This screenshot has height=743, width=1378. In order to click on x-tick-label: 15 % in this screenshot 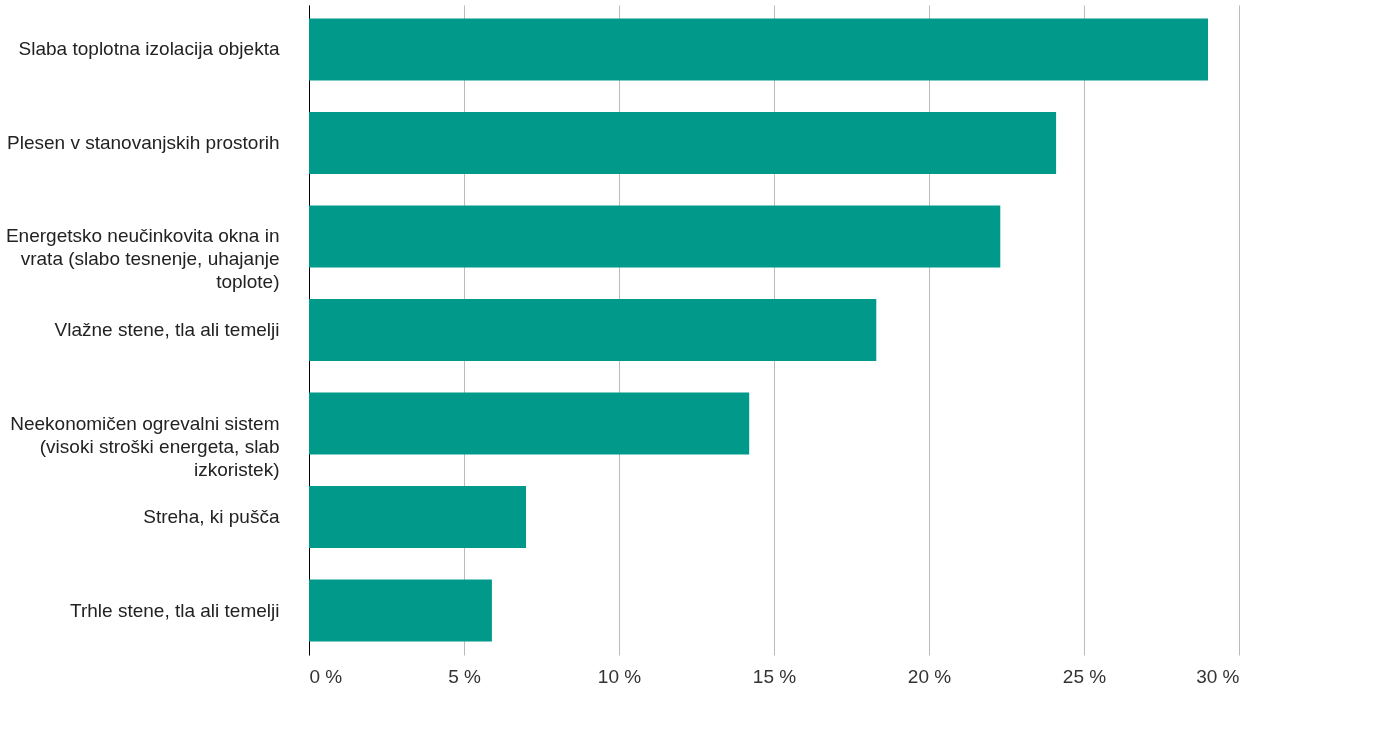, I will do `click(774, 676)`.